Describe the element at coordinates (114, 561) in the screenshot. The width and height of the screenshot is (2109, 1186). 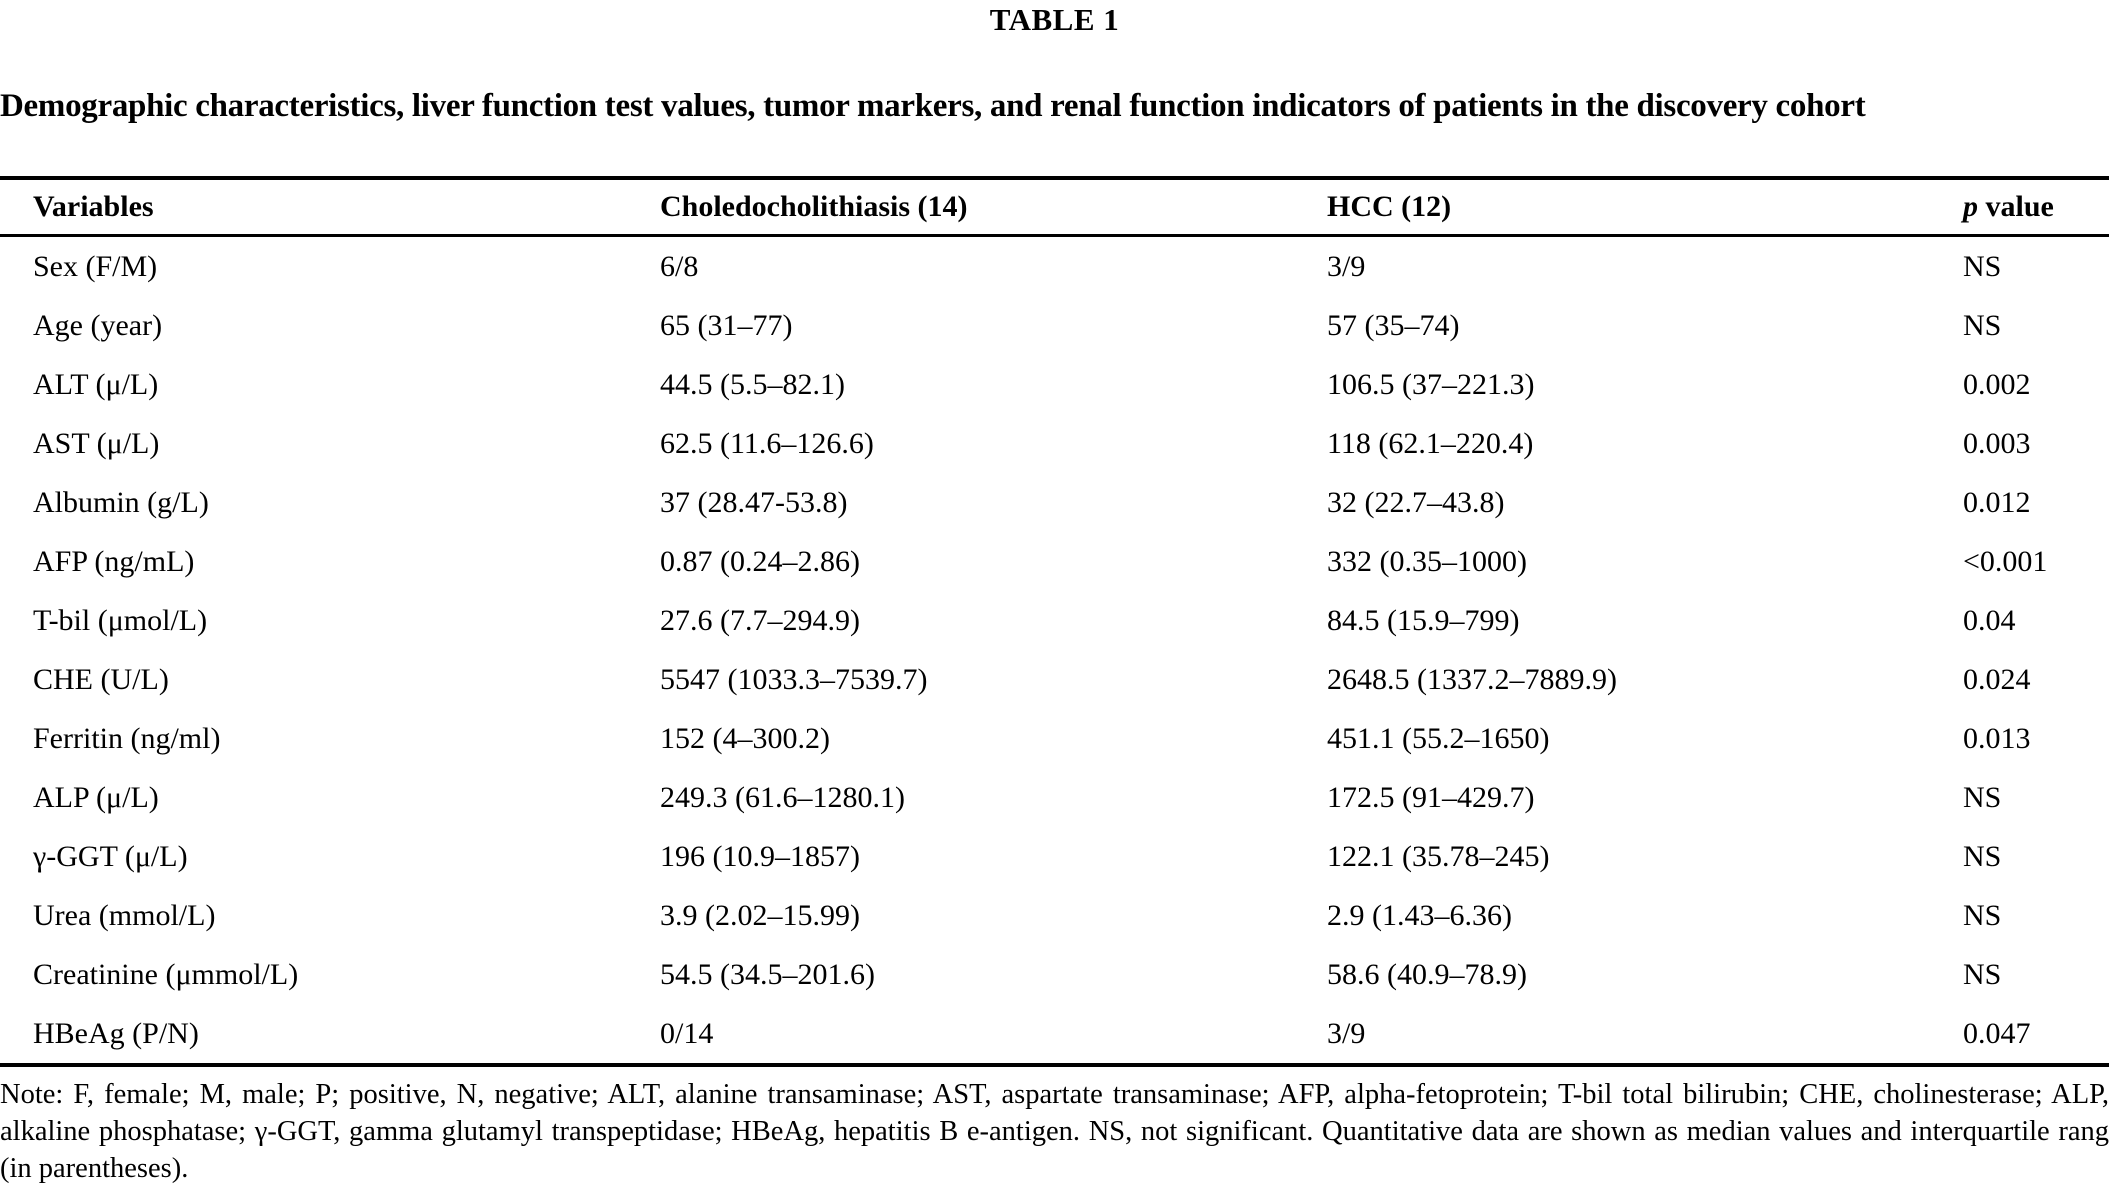
I see `variable-cell: AFP (ng/mL)` at that location.